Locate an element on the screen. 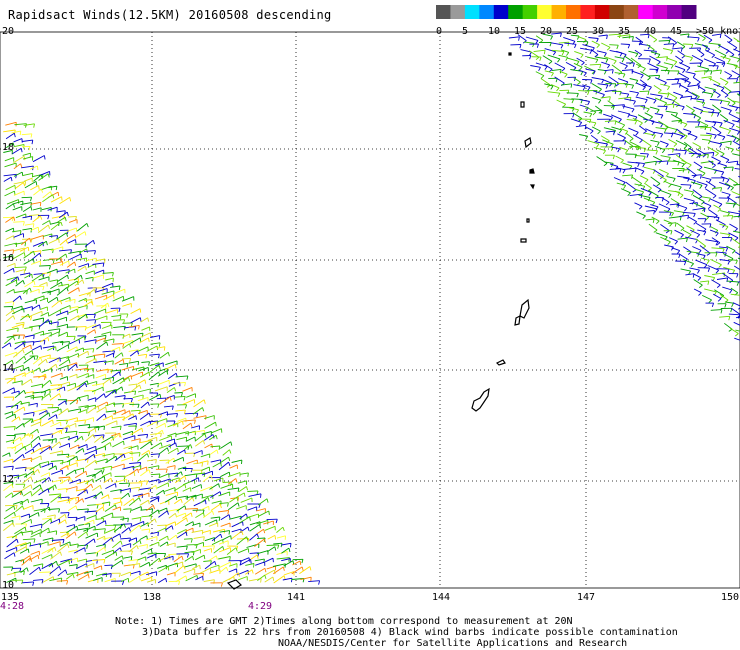 The width and height of the screenshot is (740, 650). legend-swatch is located at coordinates (660, 12).